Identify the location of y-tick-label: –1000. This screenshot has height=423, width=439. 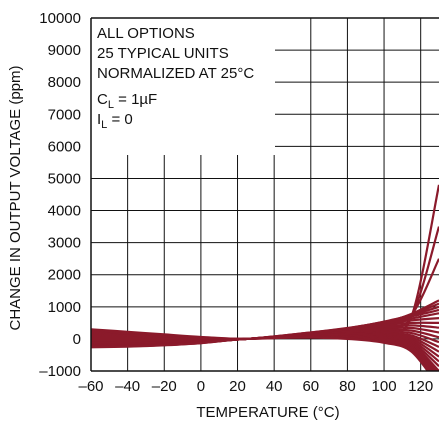
(60, 371).